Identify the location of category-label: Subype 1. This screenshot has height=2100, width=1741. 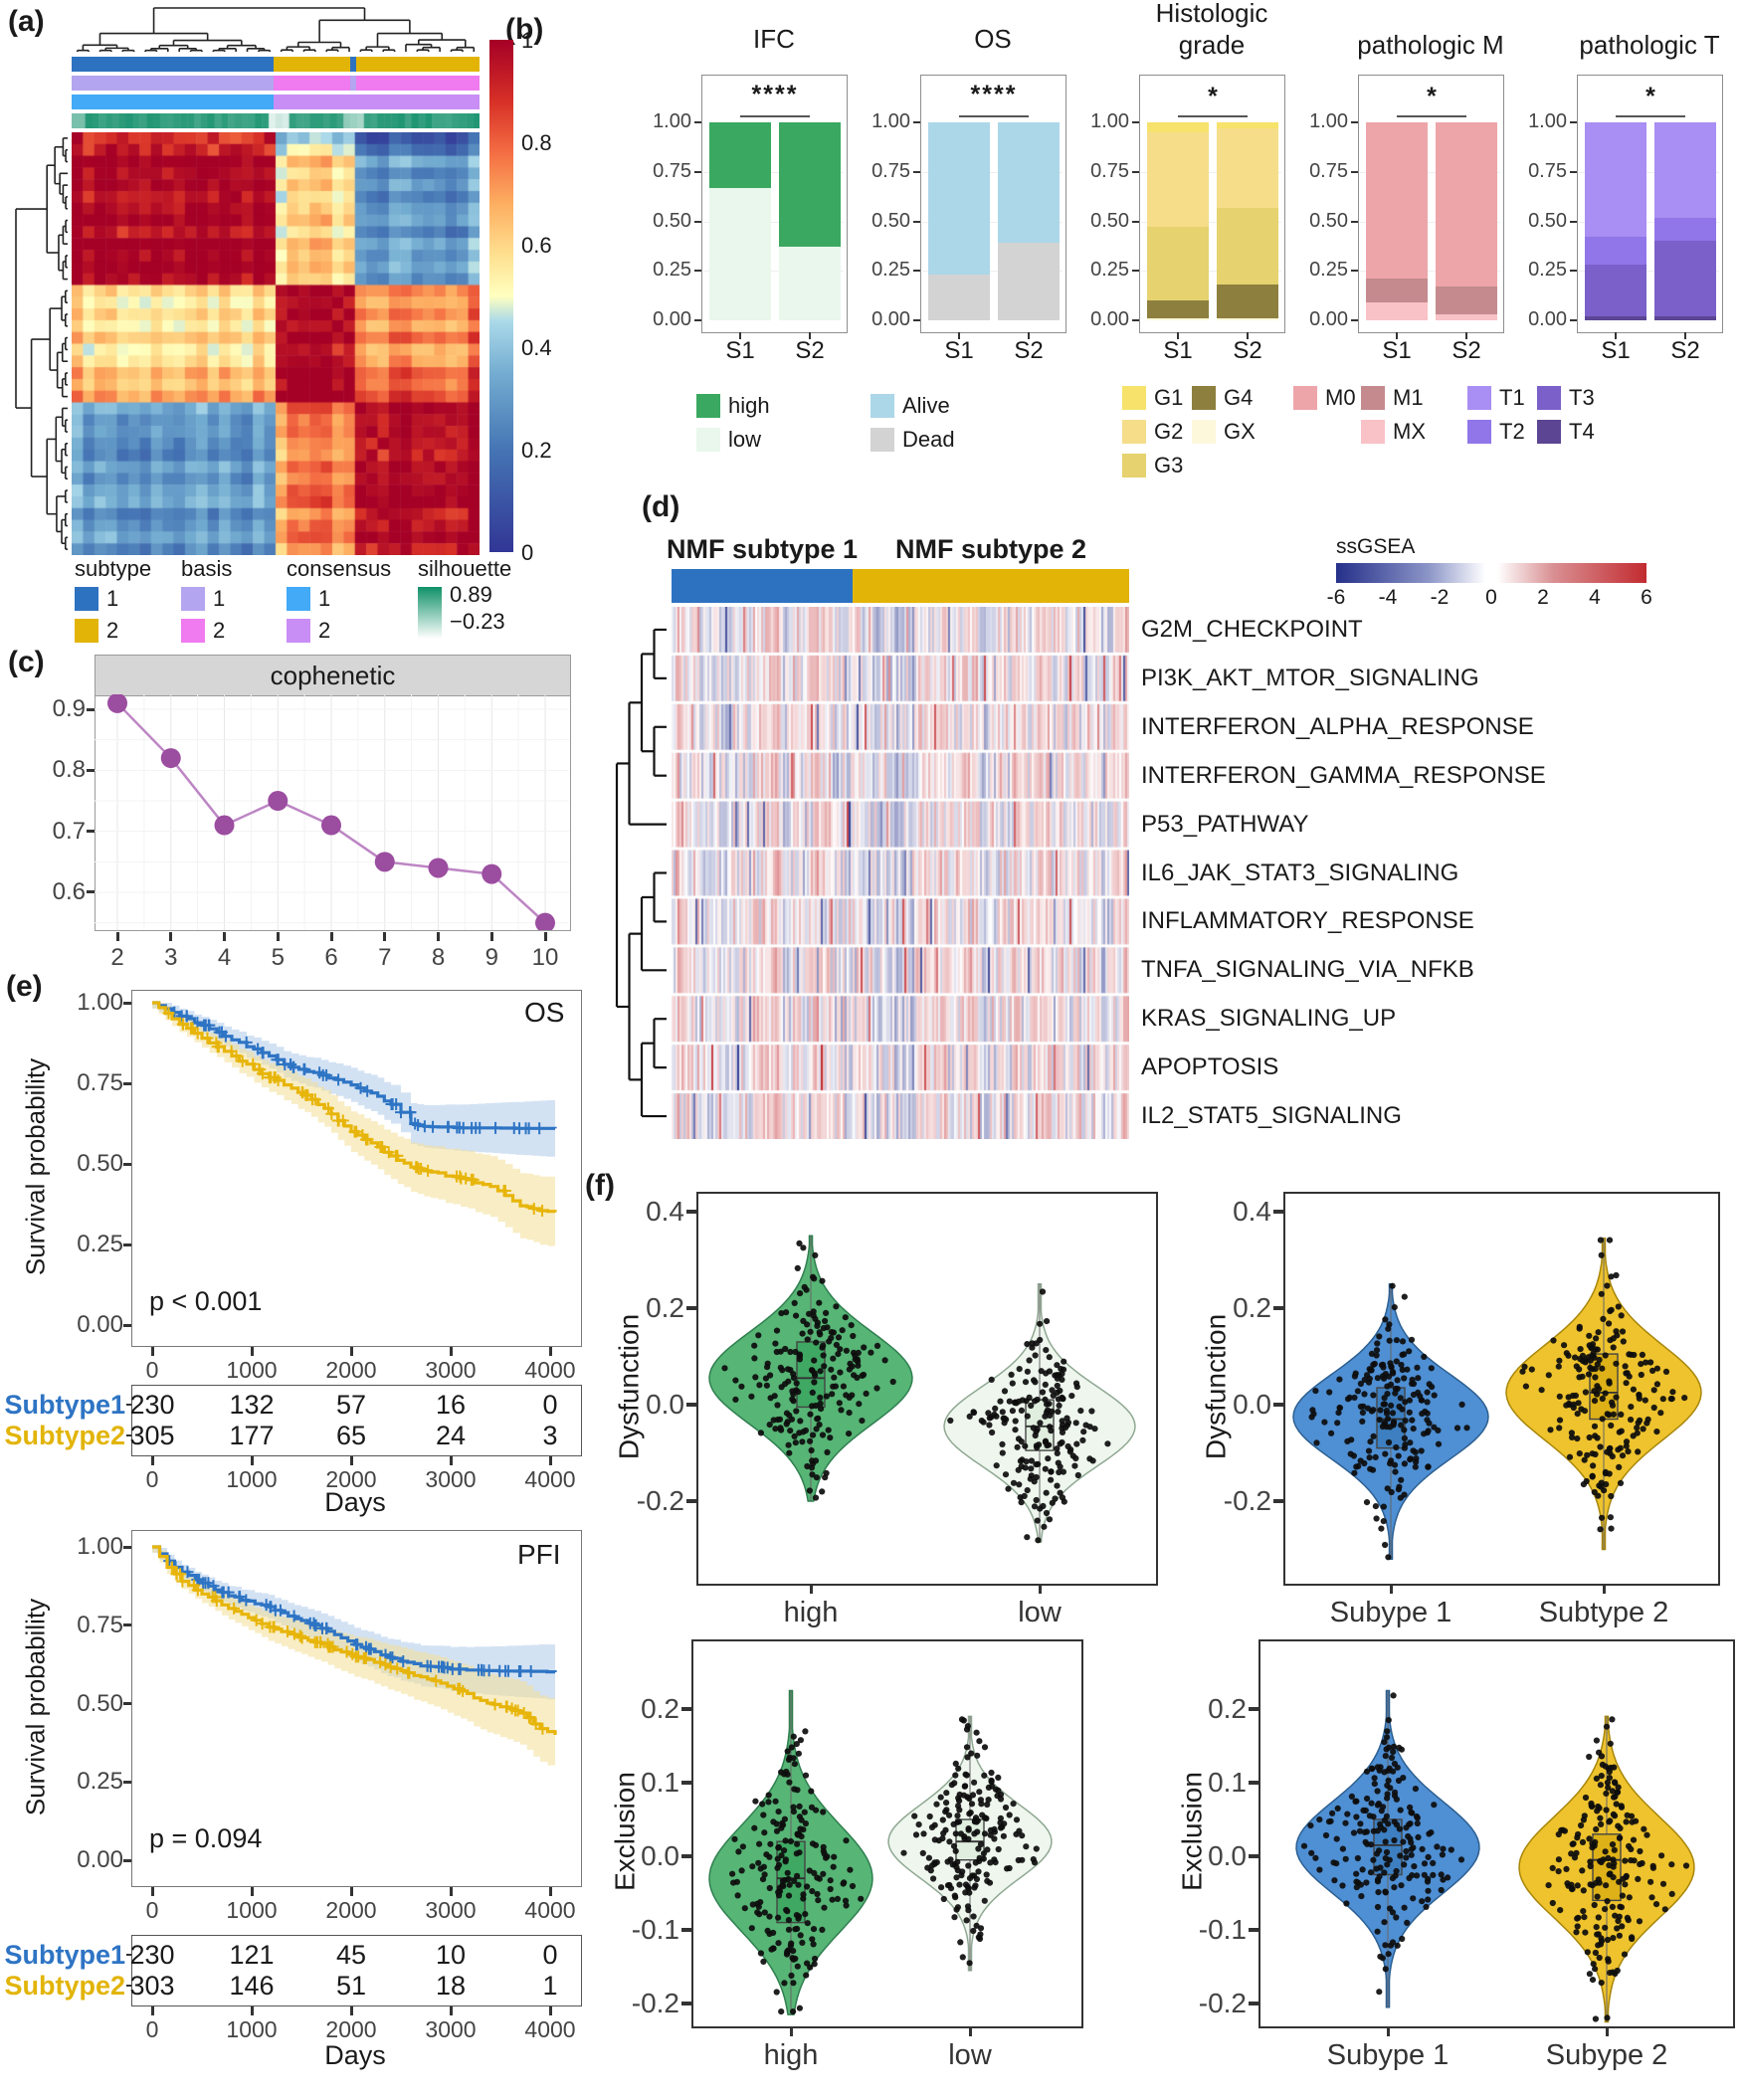
(1388, 2055).